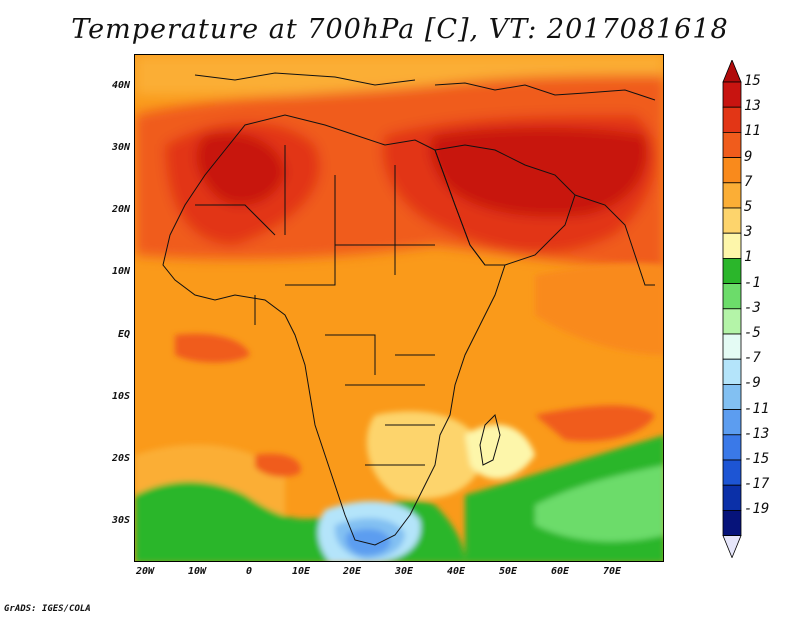 This screenshot has width=800, height=618. I want to click on lon-label-60e: 60E, so click(560, 571).